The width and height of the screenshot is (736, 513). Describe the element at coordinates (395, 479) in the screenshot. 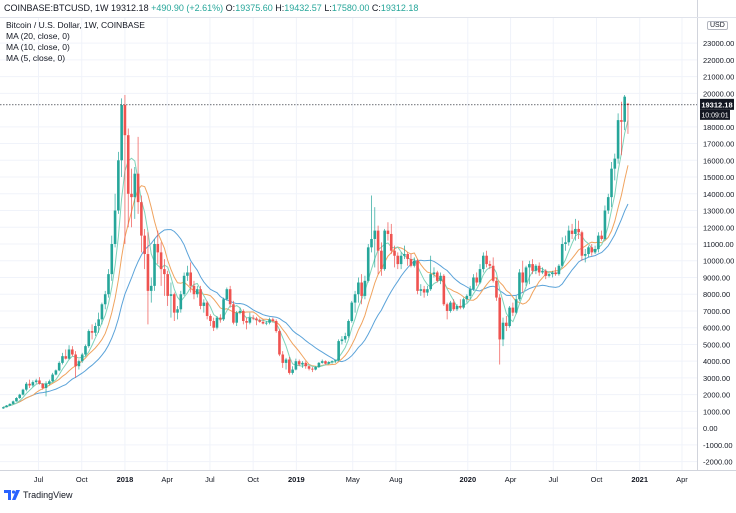

I see `x-tick-label: Aug` at that location.